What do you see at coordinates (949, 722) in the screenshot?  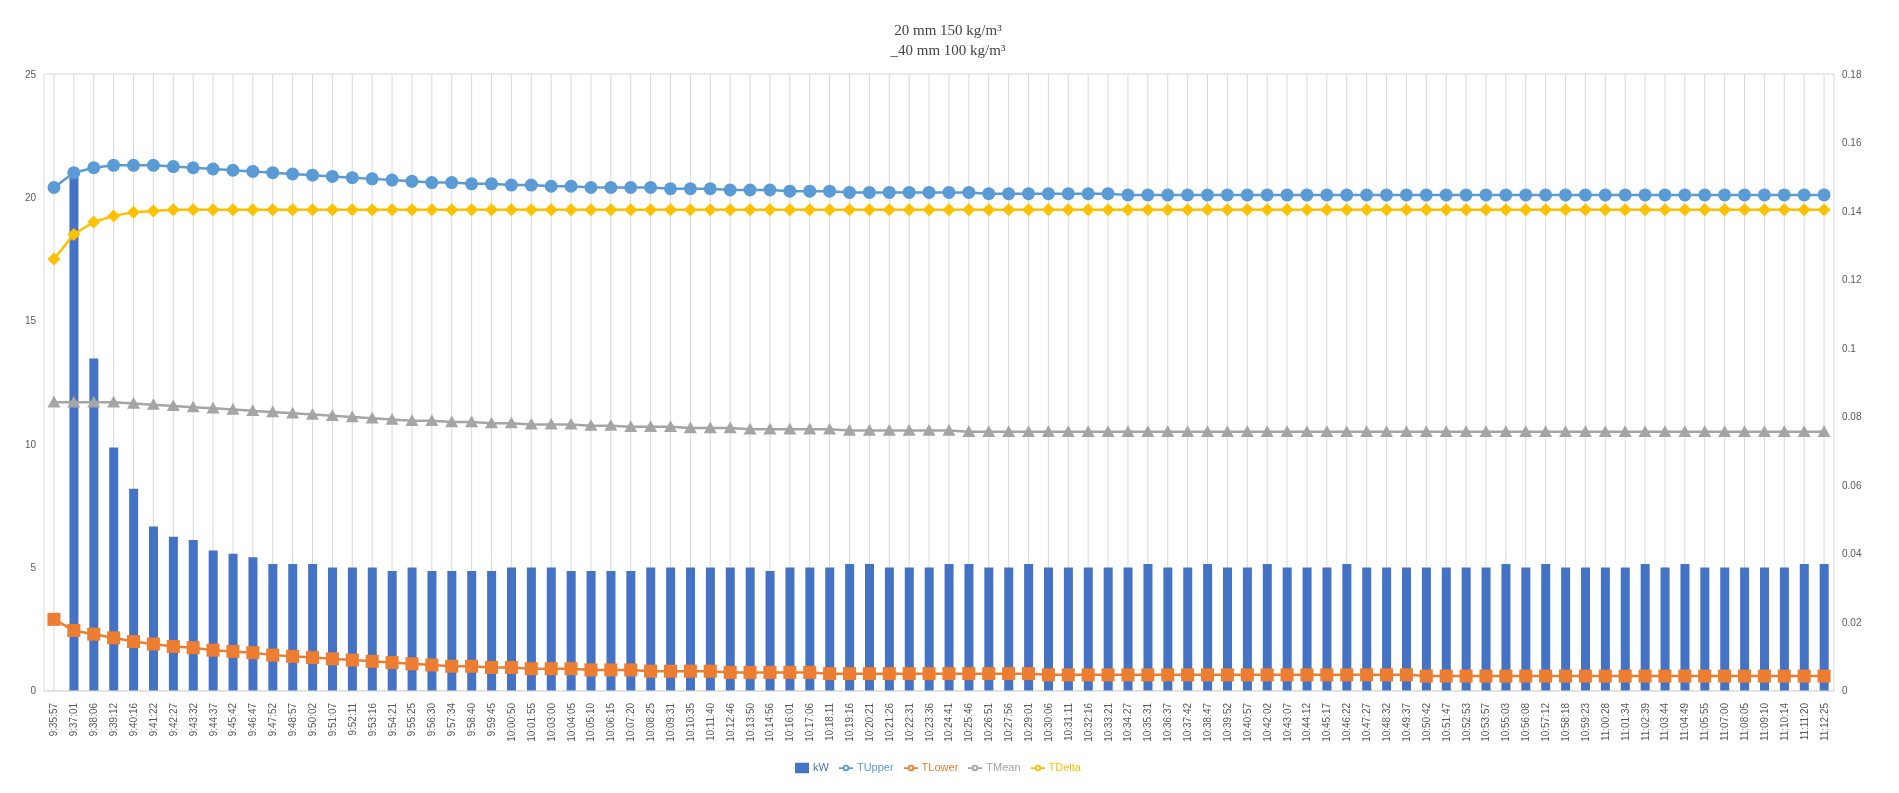 I see `x-tick-label: 10:24:41` at bounding box center [949, 722].